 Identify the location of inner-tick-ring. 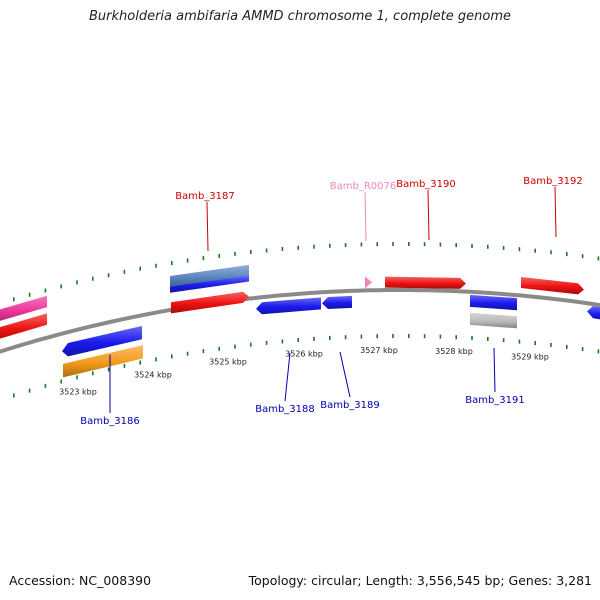
(306, 366).